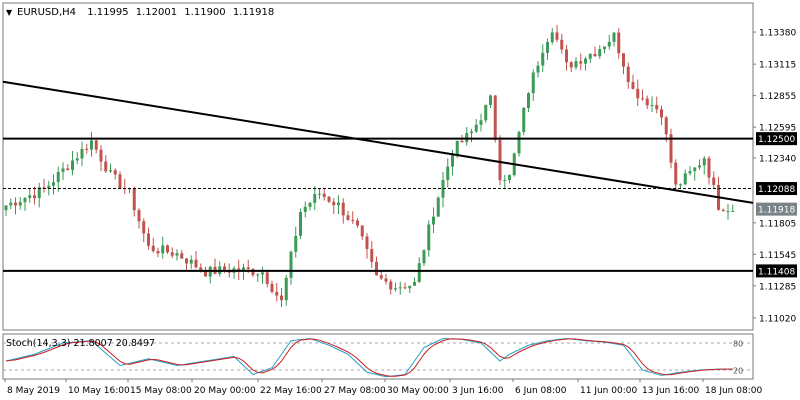  I want to click on time-tick-label: 8 May 2019, so click(33, 391).